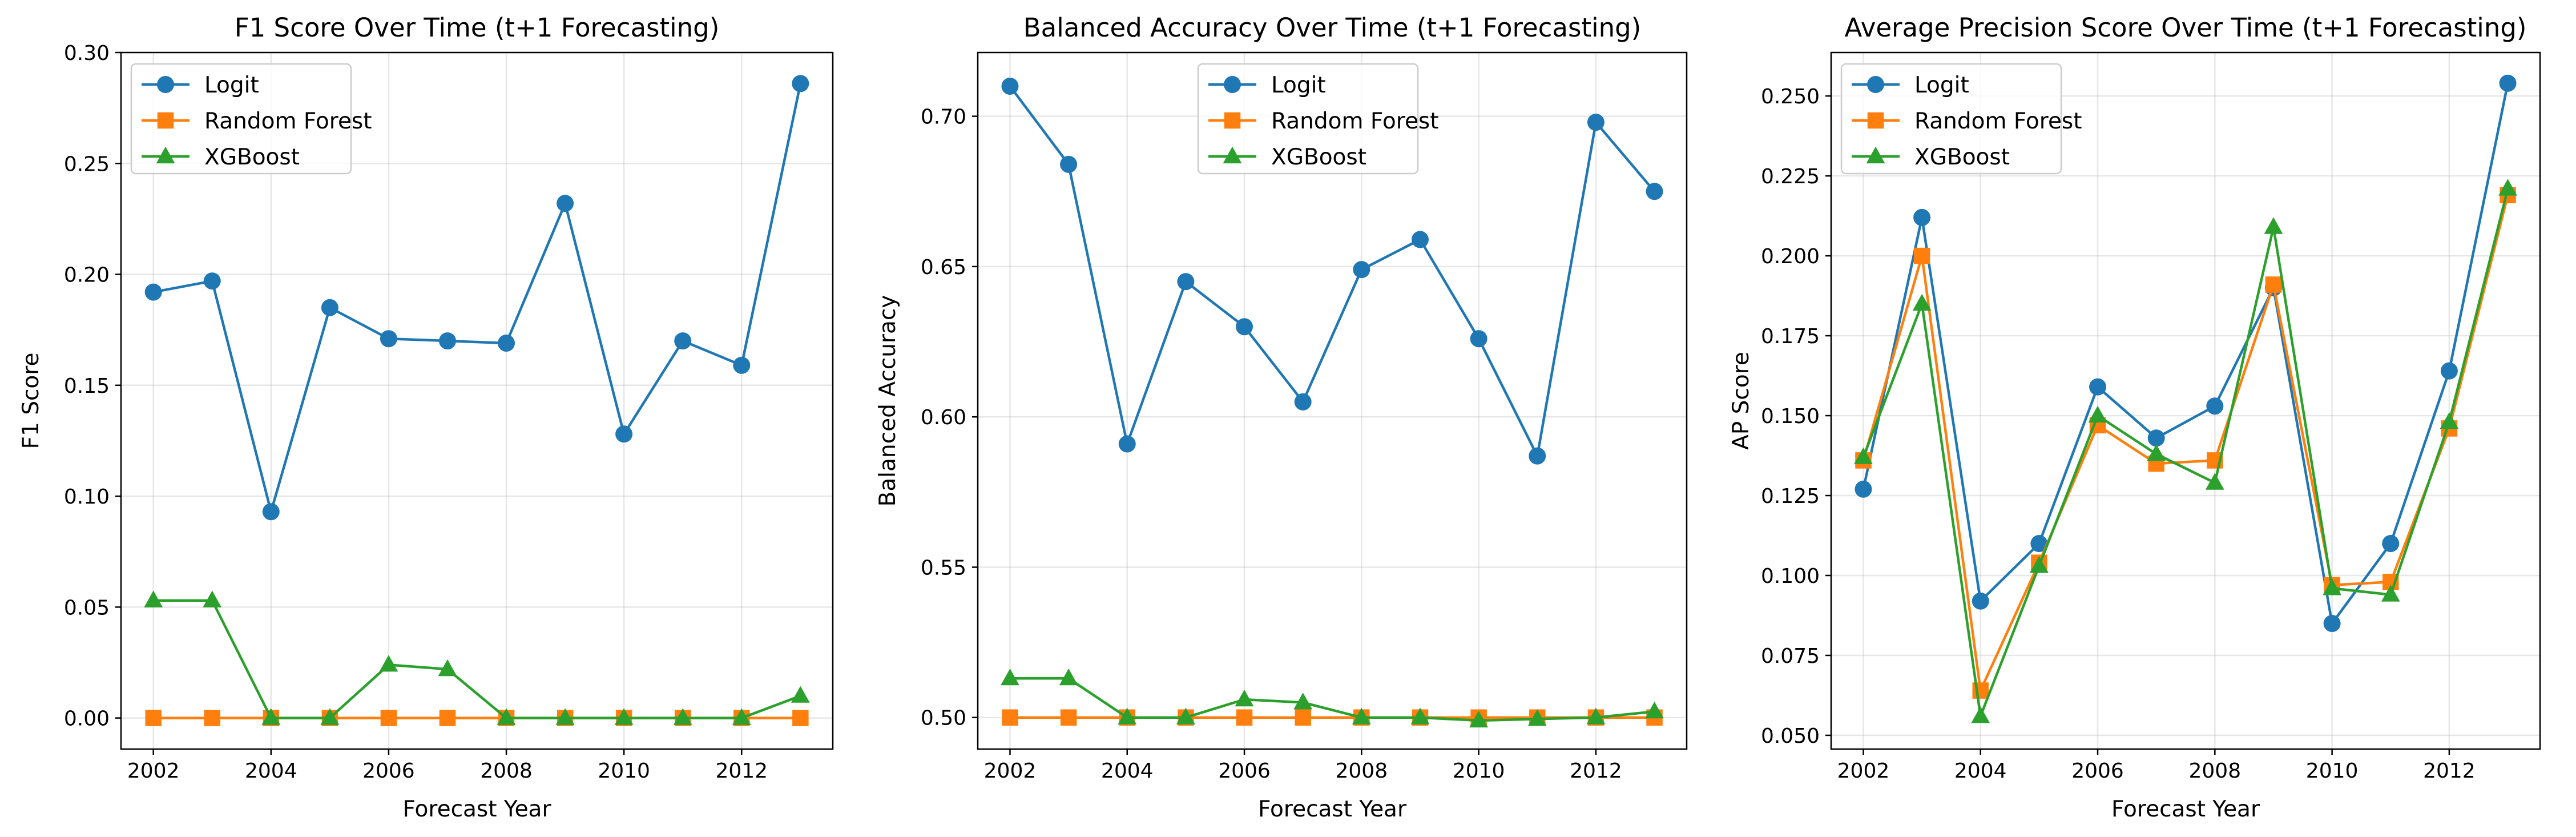 The image size is (2576, 837). What do you see at coordinates (87, 719) in the screenshot?
I see `y-tick-label: 0.00` at bounding box center [87, 719].